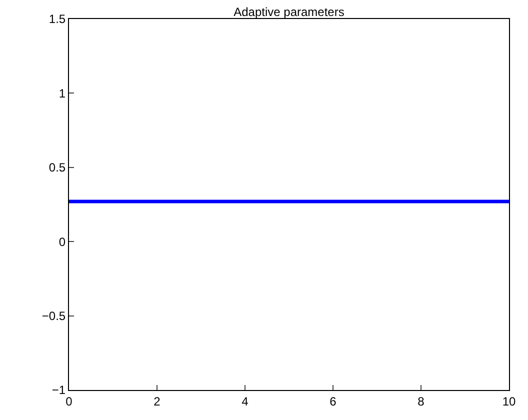 The height and width of the screenshot is (420, 528). I want to click on y-tick-label: −1, so click(59, 390).